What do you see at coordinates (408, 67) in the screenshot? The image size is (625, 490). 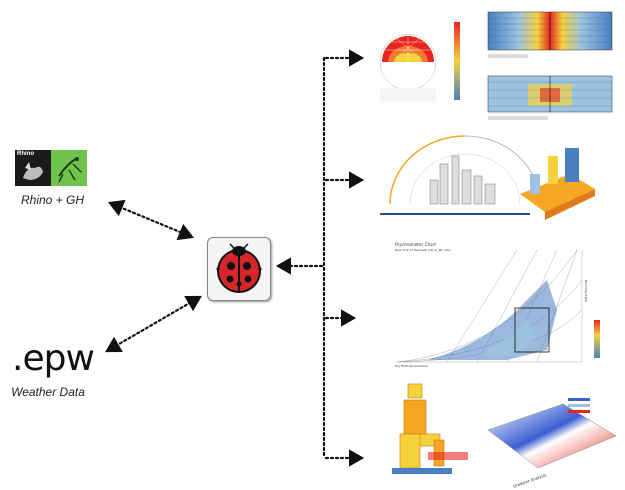 I see `sunpath-dome` at bounding box center [408, 67].